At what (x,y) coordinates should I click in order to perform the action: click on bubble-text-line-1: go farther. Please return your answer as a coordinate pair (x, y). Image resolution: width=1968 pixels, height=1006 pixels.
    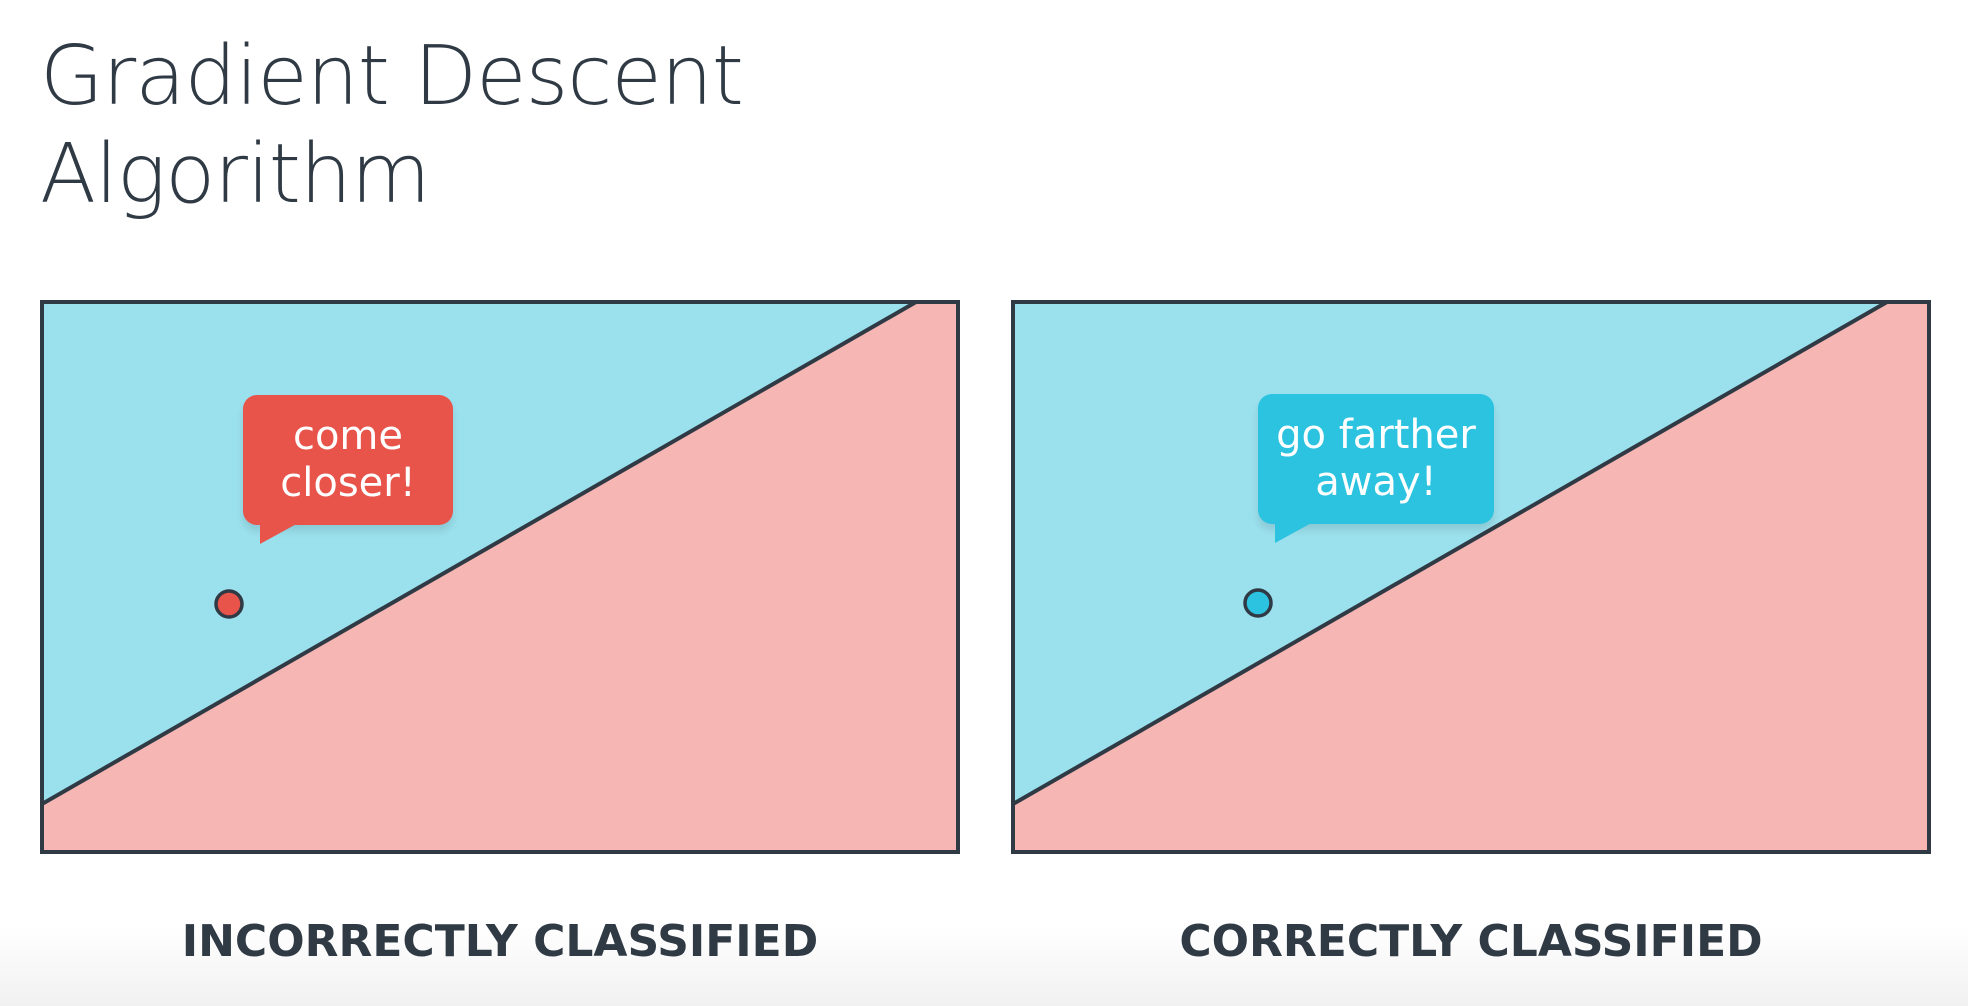
    Looking at the image, I should click on (1376, 435).